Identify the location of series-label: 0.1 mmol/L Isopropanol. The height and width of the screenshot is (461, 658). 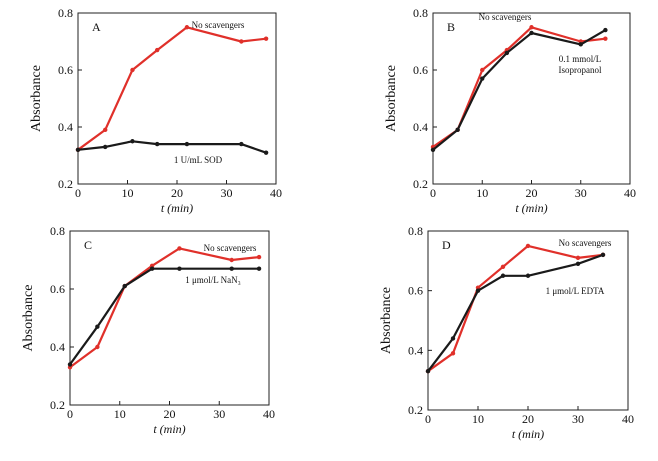
(580, 64).